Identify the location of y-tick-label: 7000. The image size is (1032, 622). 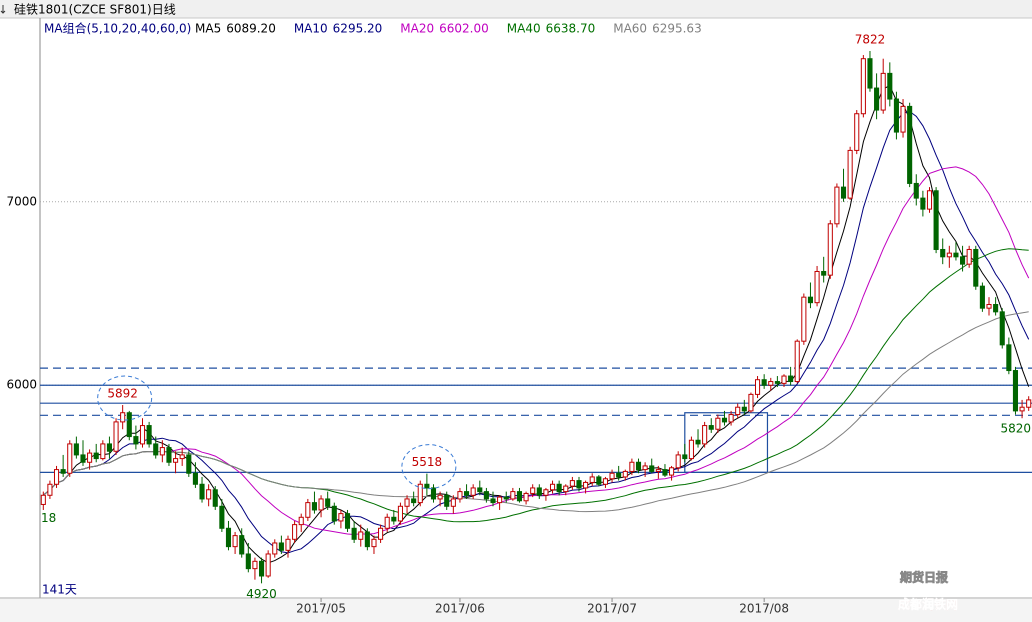
(21, 201).